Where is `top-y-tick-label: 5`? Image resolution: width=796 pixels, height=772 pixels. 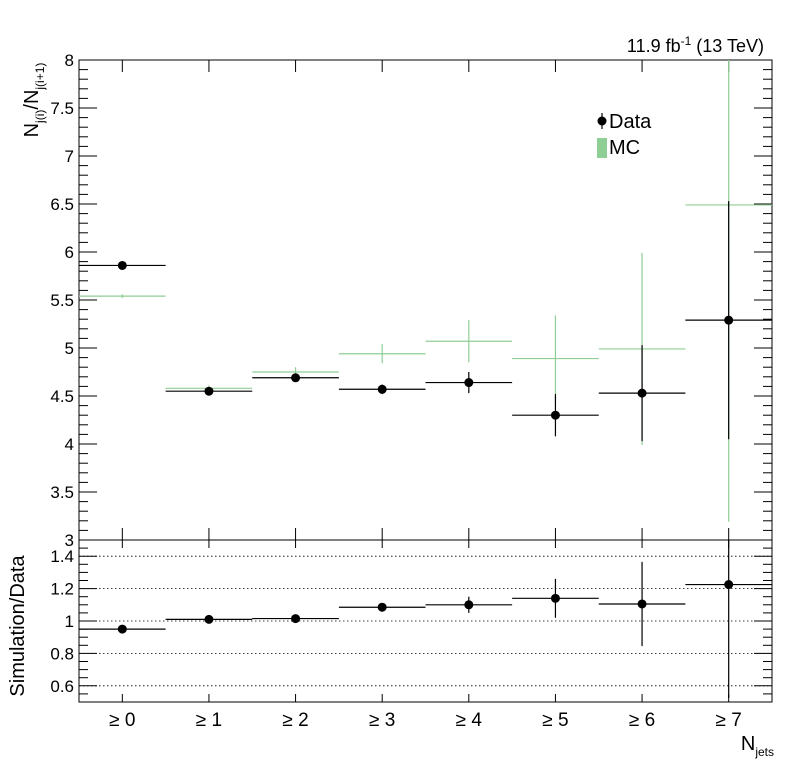
top-y-tick-label: 5 is located at coordinates (69, 348).